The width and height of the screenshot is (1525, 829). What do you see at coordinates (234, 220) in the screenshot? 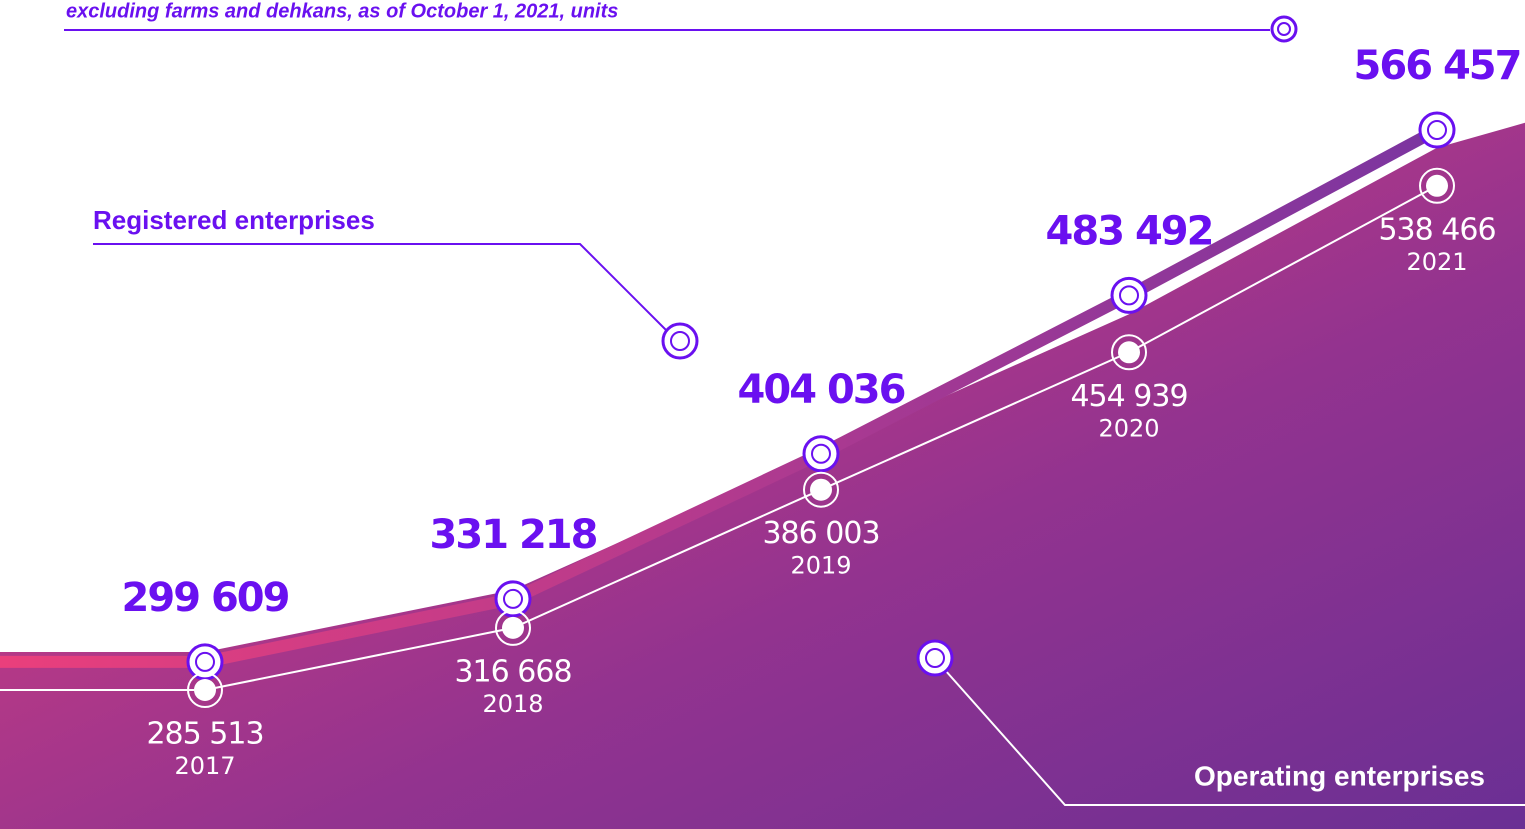
I see `legend-registered: Registered enterprises` at bounding box center [234, 220].